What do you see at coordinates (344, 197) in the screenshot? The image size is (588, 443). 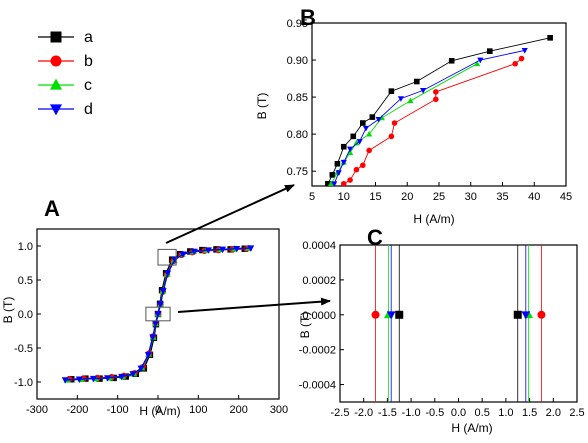 I see `x-tick-label: 10` at bounding box center [344, 197].